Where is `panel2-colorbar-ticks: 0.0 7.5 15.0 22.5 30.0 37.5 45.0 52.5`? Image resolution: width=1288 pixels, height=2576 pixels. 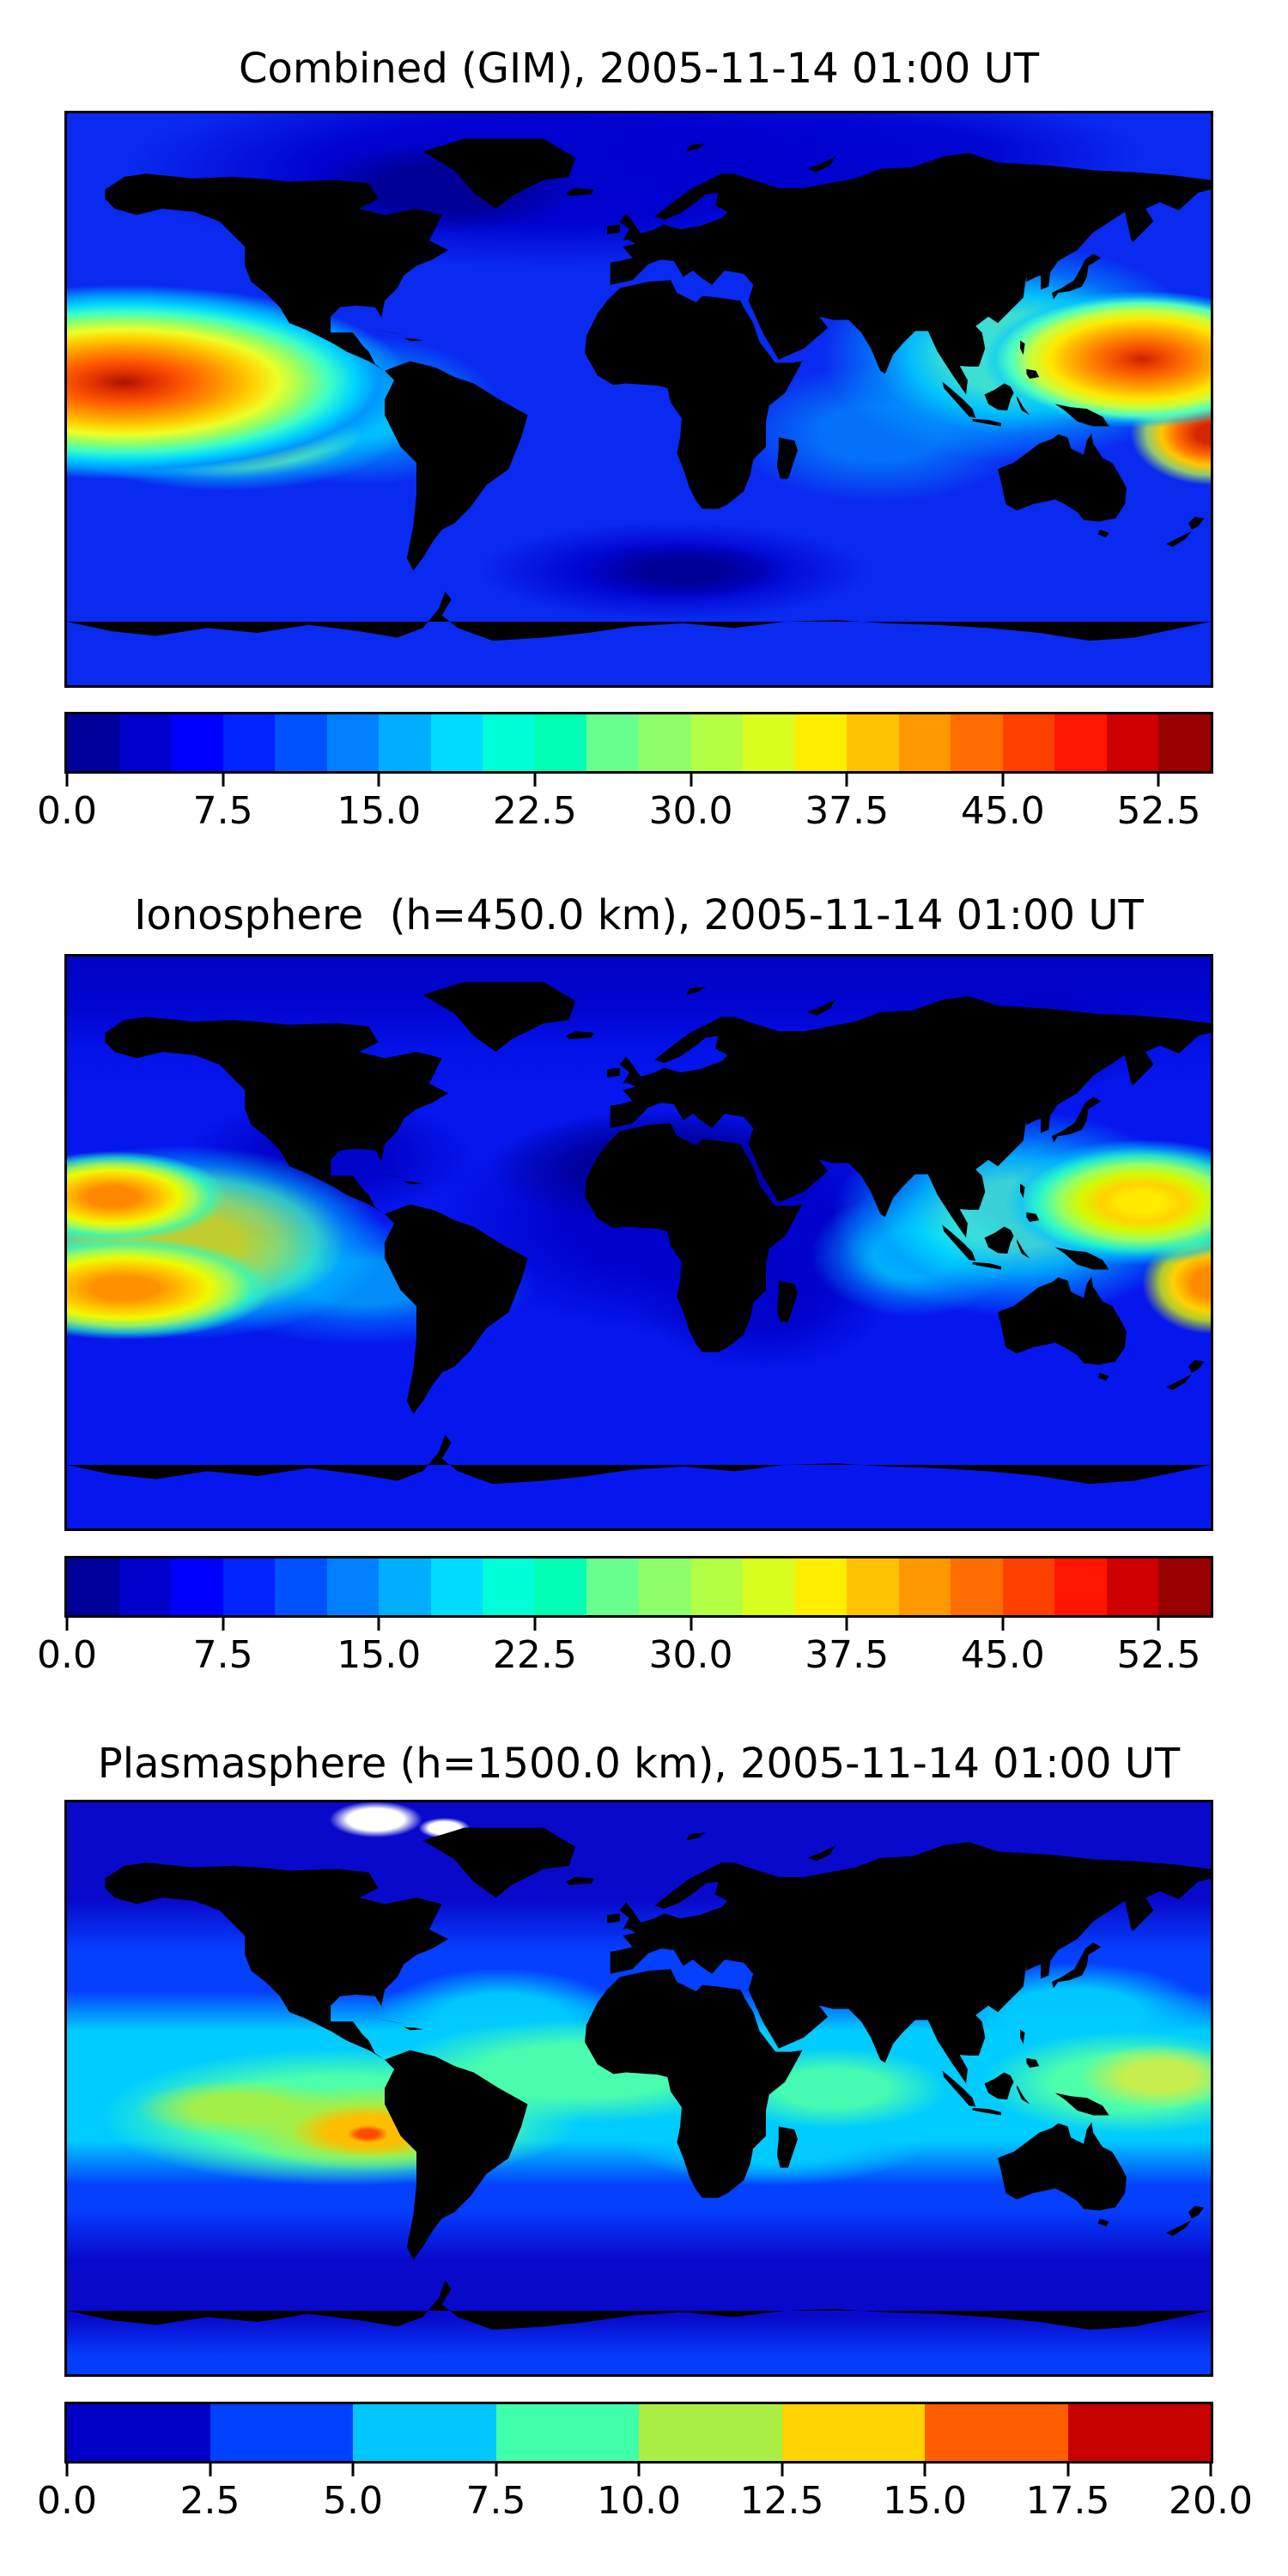 panel2-colorbar-ticks: 0.0 7.5 15.0 22.5 30.0 37.5 45.0 52.5 is located at coordinates (624, 1661).